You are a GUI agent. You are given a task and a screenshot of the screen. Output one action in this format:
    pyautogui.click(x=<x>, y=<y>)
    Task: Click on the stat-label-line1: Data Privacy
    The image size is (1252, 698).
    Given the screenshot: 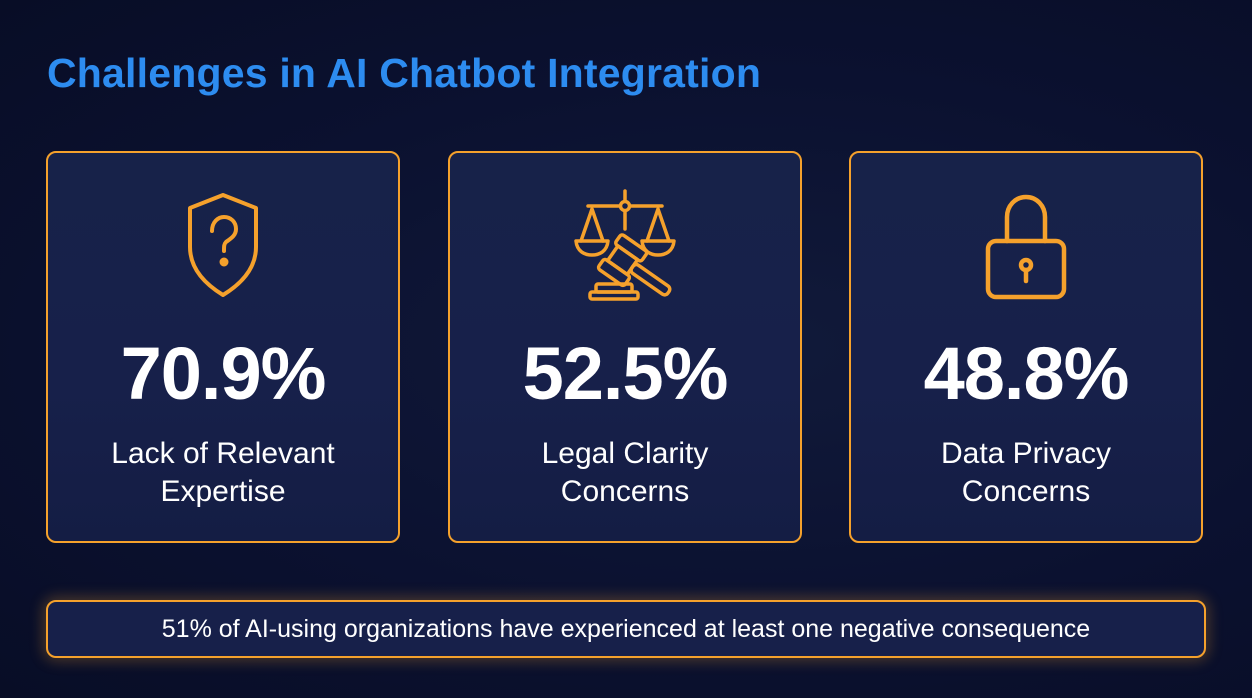 What is the action you would take?
    pyautogui.click(x=1026, y=453)
    